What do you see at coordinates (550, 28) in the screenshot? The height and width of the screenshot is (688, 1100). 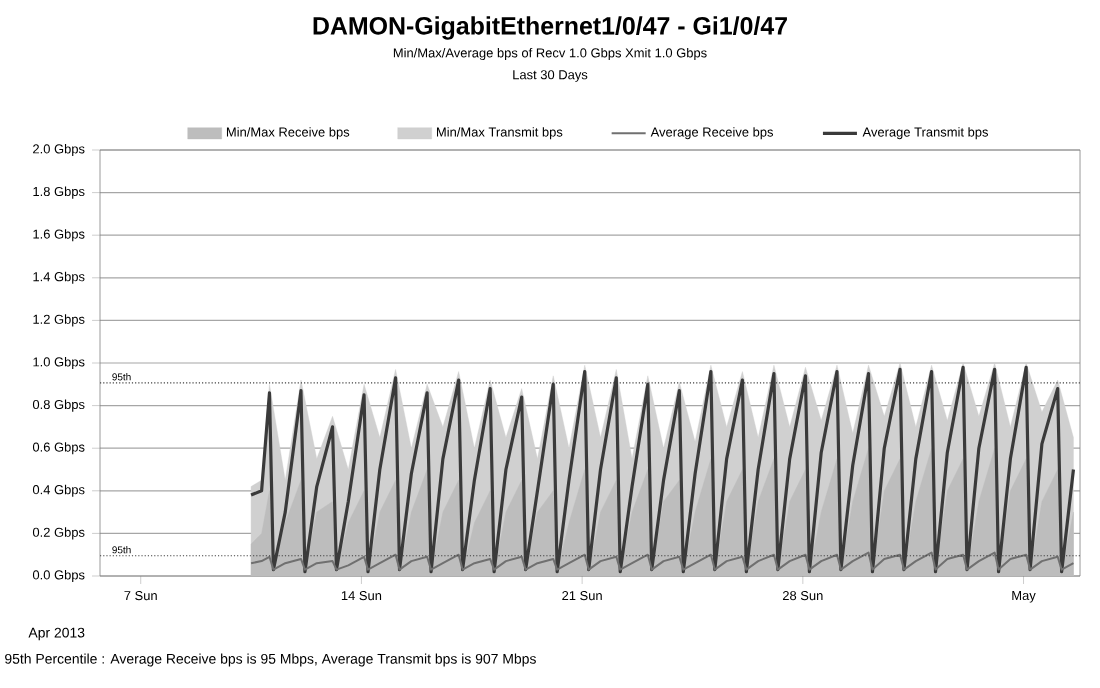 I see `chart-title: DAMON-GigabitEthernet1/0/47 - Gi1/0/47` at bounding box center [550, 28].